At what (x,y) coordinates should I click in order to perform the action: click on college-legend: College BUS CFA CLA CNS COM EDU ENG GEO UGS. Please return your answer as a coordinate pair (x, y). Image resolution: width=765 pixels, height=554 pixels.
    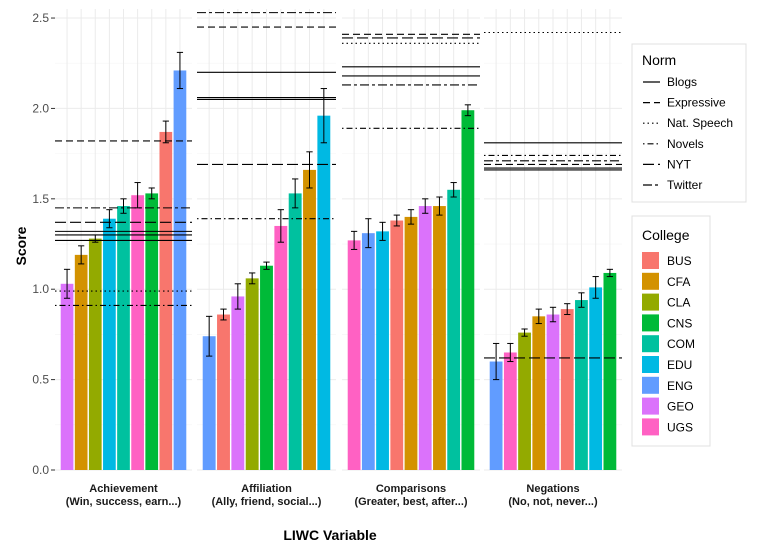
    Looking at the image, I should click on (671, 331).